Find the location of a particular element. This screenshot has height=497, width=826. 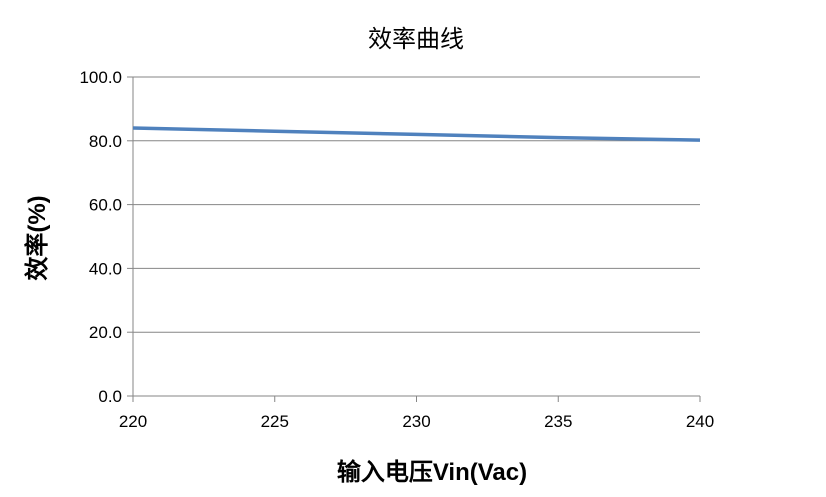

x-tick-label: 240 is located at coordinates (700, 421).